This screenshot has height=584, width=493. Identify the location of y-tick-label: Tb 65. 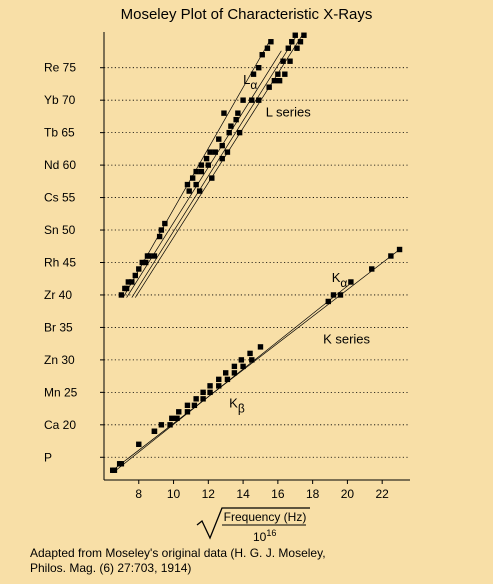
(59, 133).